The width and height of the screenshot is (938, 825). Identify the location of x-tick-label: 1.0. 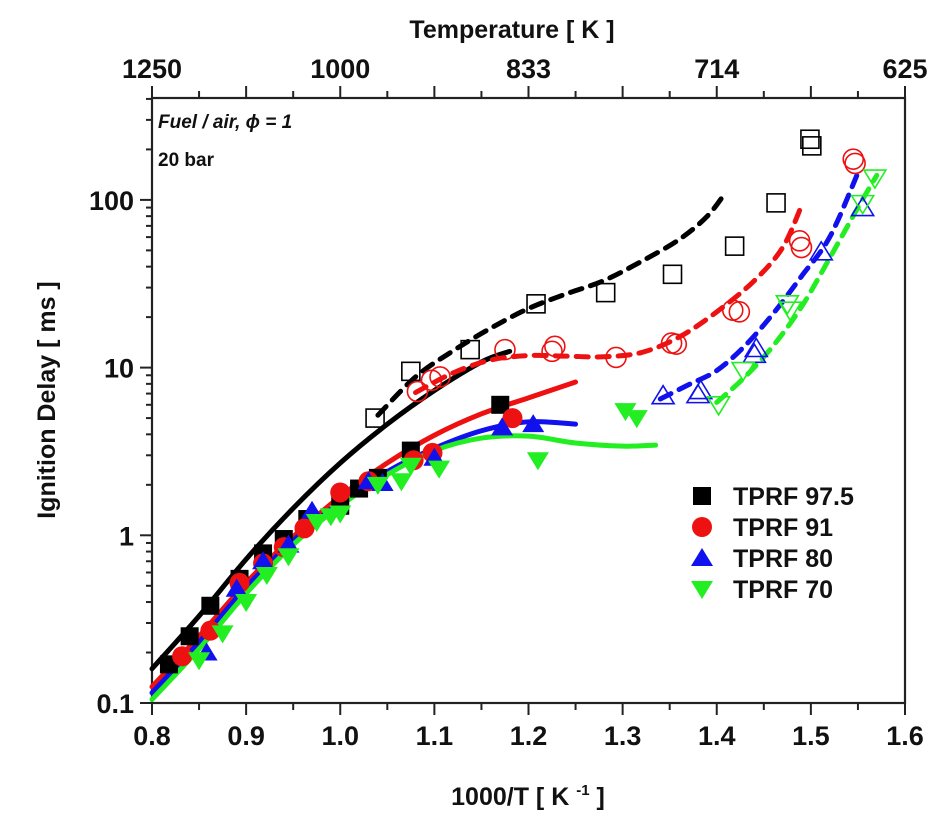
(340, 736).